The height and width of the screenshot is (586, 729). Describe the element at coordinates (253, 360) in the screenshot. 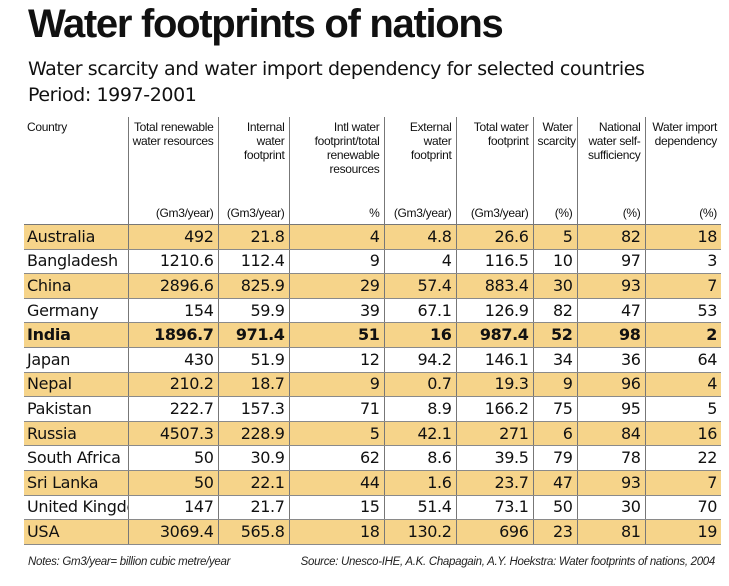

I see `value-cell: 51.9` at that location.